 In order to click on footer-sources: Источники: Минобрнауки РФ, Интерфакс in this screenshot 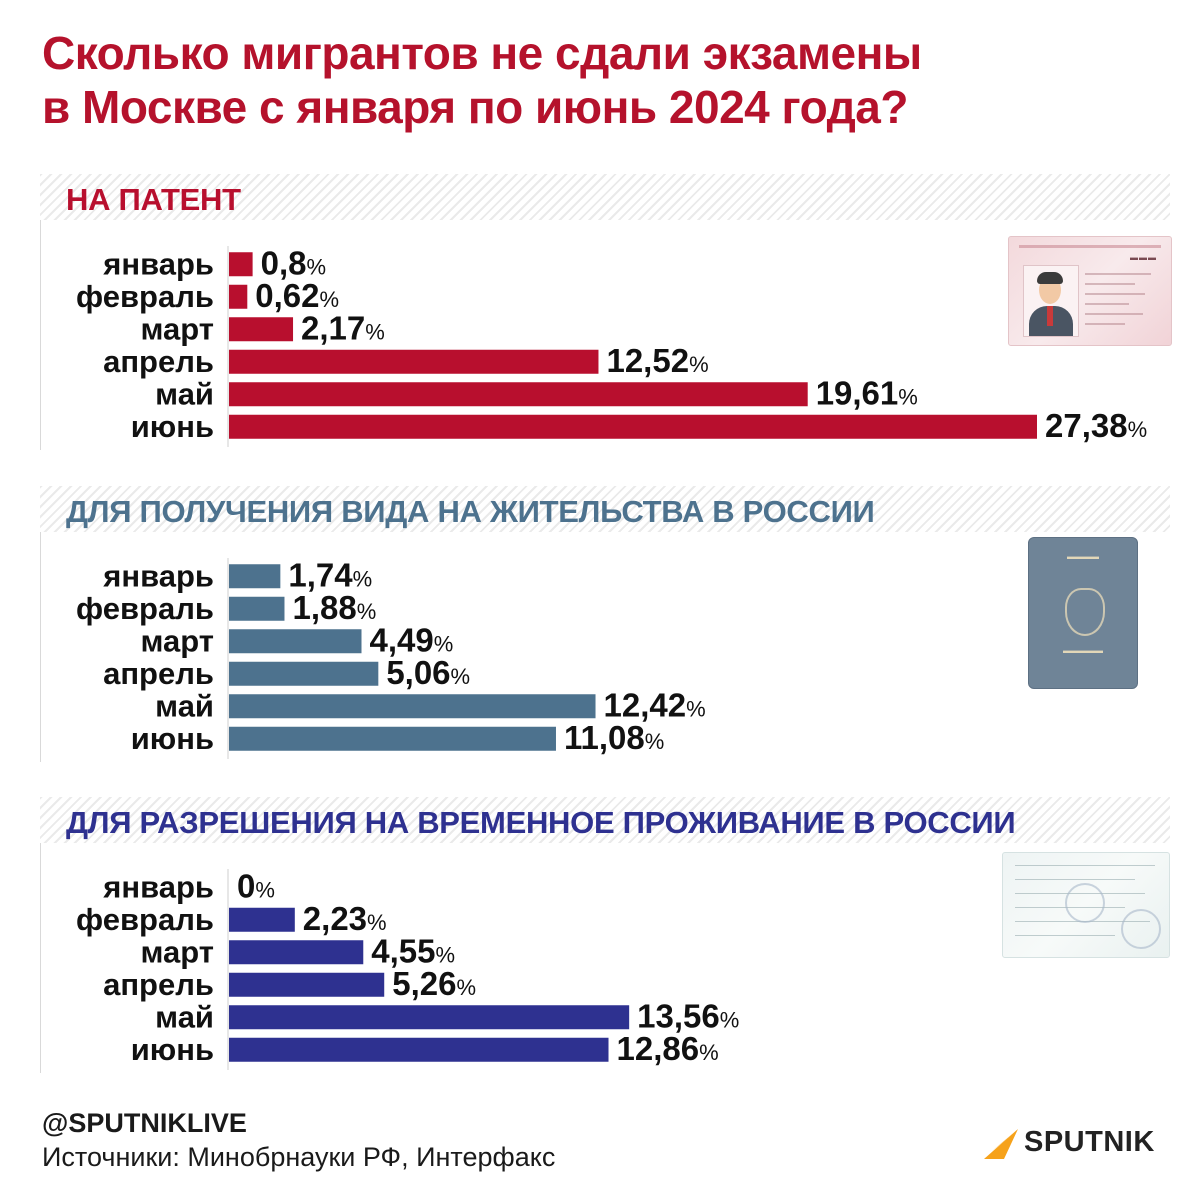, I will do `click(299, 1157)`.